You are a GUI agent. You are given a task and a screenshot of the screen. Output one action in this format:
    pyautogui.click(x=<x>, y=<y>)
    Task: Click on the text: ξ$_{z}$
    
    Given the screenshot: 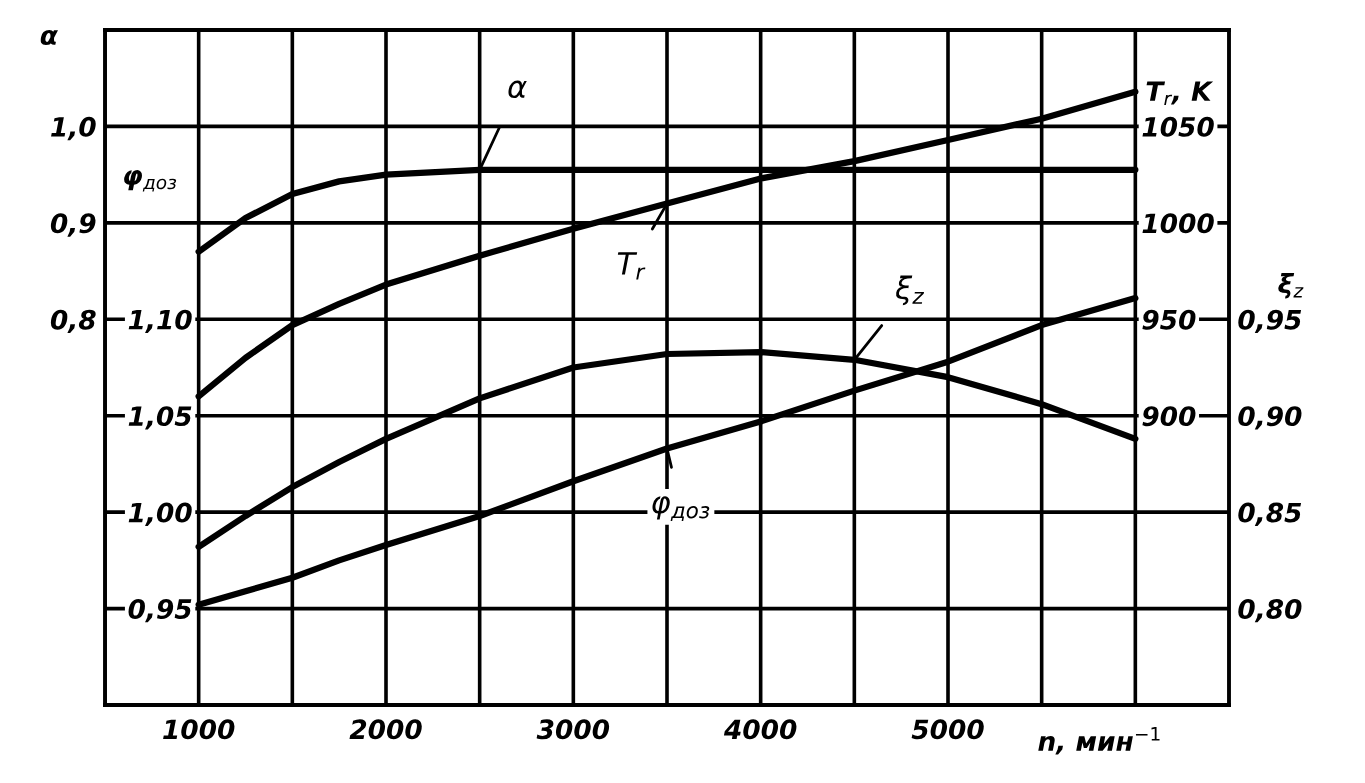 What is the action you would take?
    pyautogui.click(x=910, y=290)
    